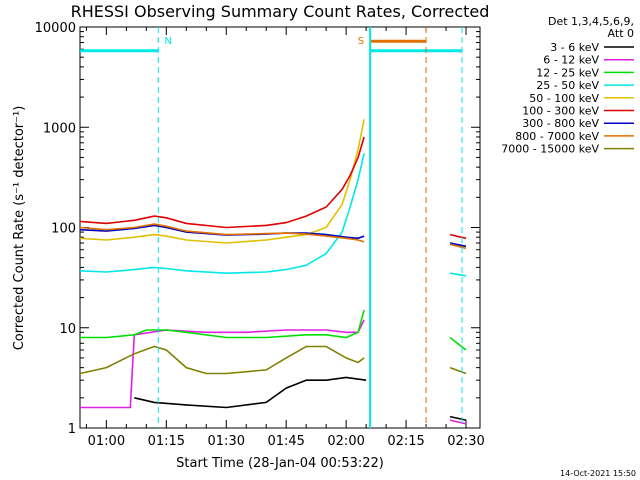  What do you see at coordinates (59, 128) in the screenshot?
I see `y-tick-label: 1000` at bounding box center [59, 128].